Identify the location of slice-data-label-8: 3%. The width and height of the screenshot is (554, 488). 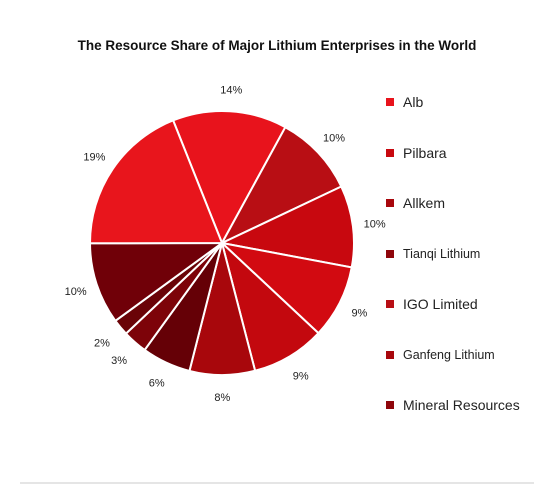
(119, 361).